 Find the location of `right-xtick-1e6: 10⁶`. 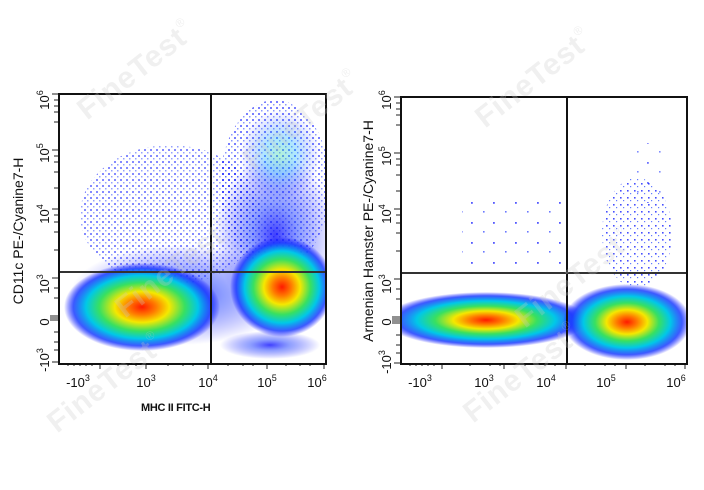

right-xtick-1e6: 10⁶ is located at coordinates (676, 381).